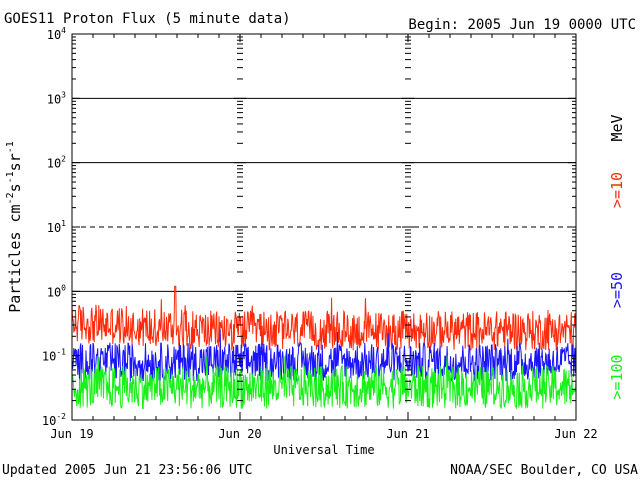  Describe the element at coordinates (617, 190) in the screenshot. I see `legend-entry-0: >=10` at that location.